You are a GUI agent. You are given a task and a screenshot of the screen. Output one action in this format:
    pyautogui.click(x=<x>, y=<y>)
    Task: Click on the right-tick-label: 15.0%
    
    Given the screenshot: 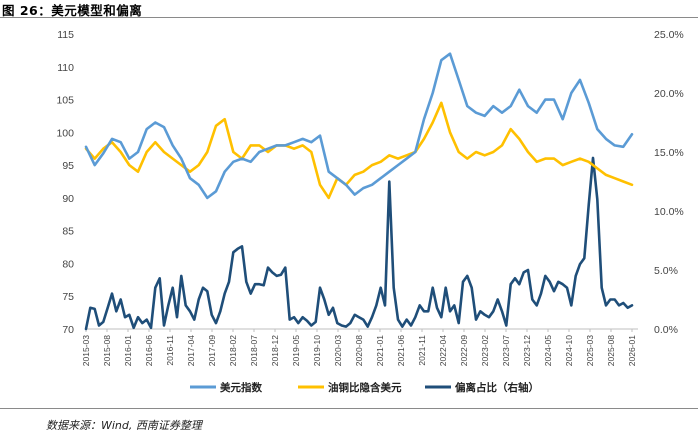 What is the action you would take?
    pyautogui.click(x=669, y=153)
    